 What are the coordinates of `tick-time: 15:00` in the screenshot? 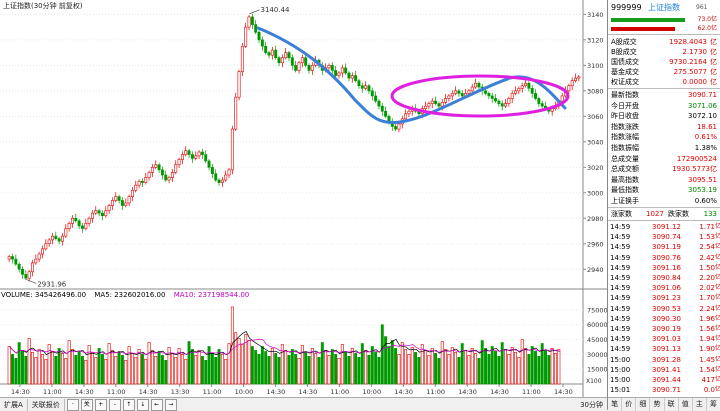 It's located at (620, 359).